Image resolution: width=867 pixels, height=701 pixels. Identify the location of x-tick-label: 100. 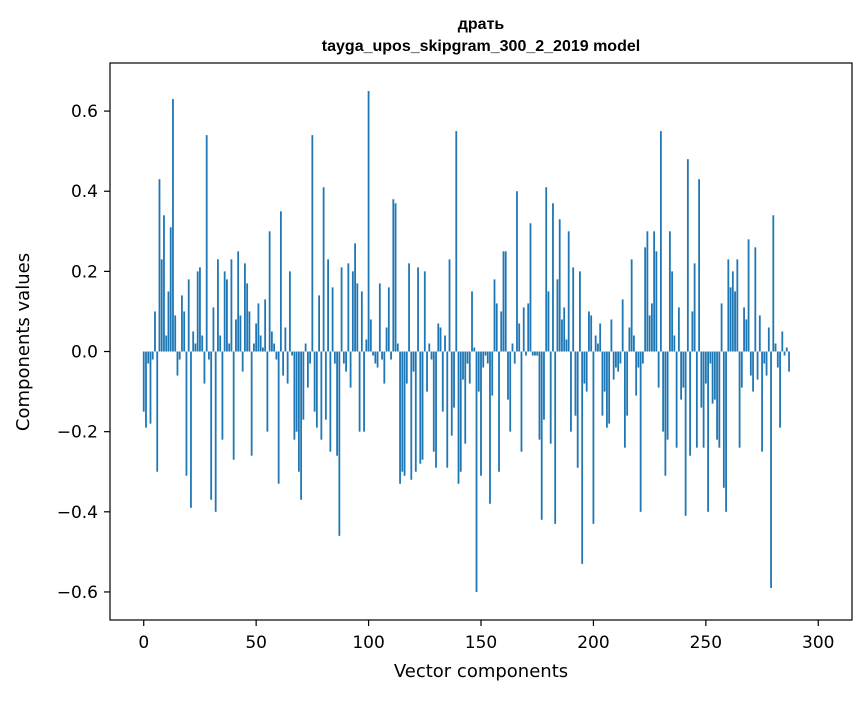
(368, 643).